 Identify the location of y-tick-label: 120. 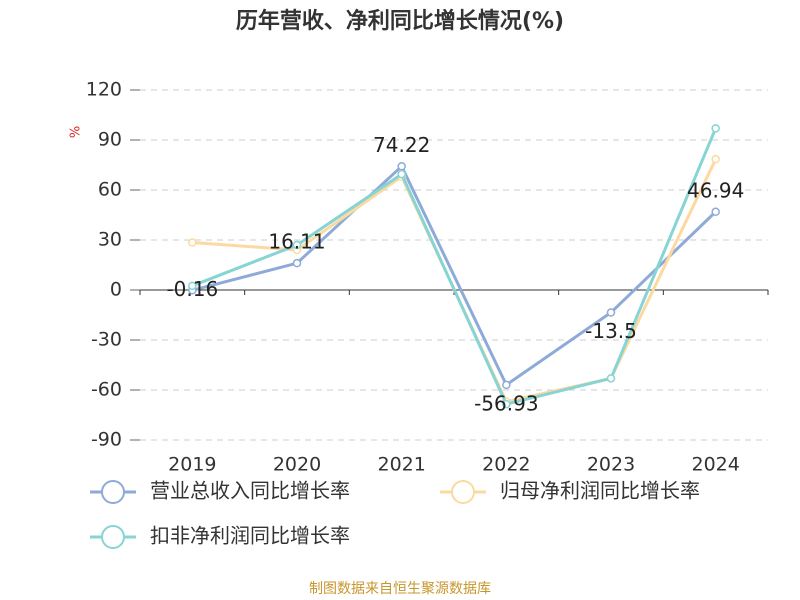
(104, 90).